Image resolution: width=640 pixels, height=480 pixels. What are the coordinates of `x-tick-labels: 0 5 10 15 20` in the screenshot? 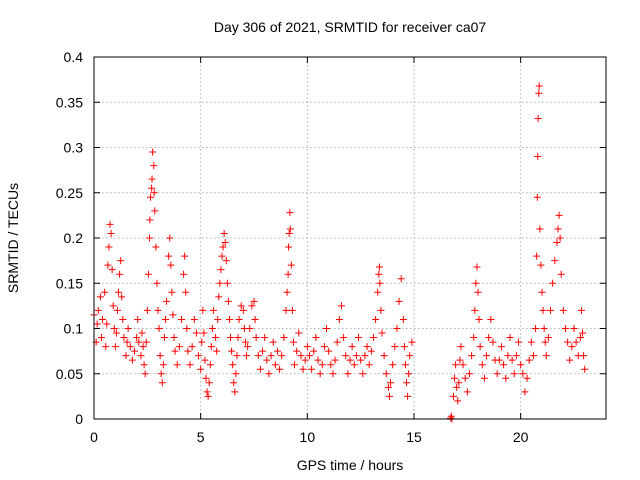 It's located at (309, 437).